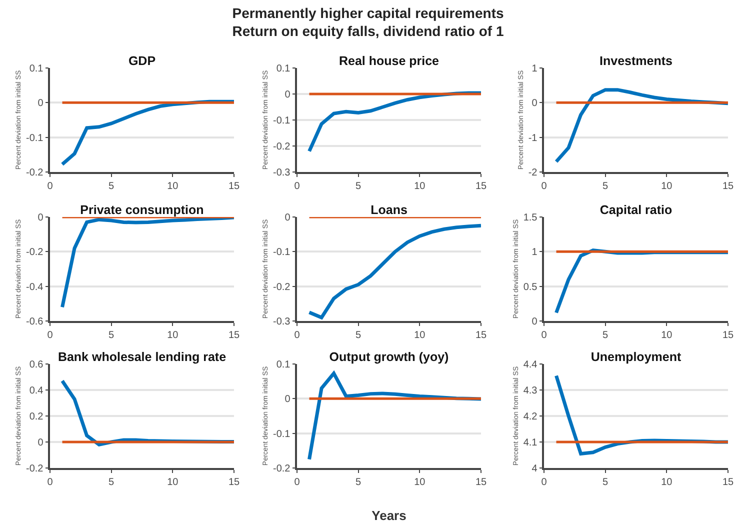 The height and width of the screenshot is (523, 736). What do you see at coordinates (142, 357) in the screenshot?
I see `chart-title: Bank wholesale lending rate` at bounding box center [142, 357].